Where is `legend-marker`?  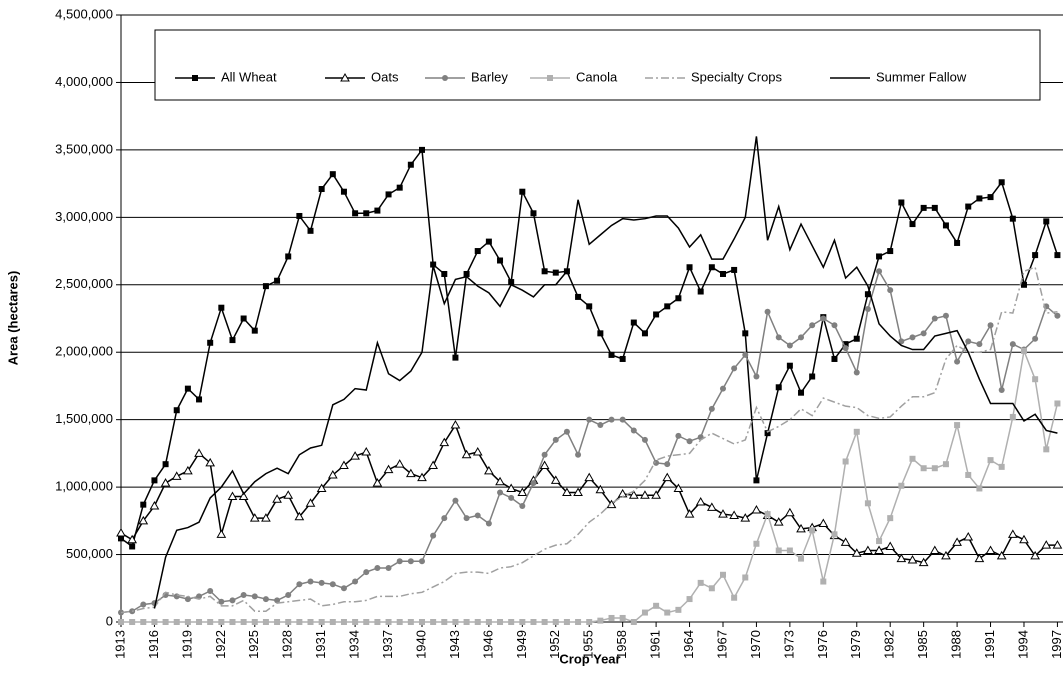
legend-marker is located at coordinates (550, 78).